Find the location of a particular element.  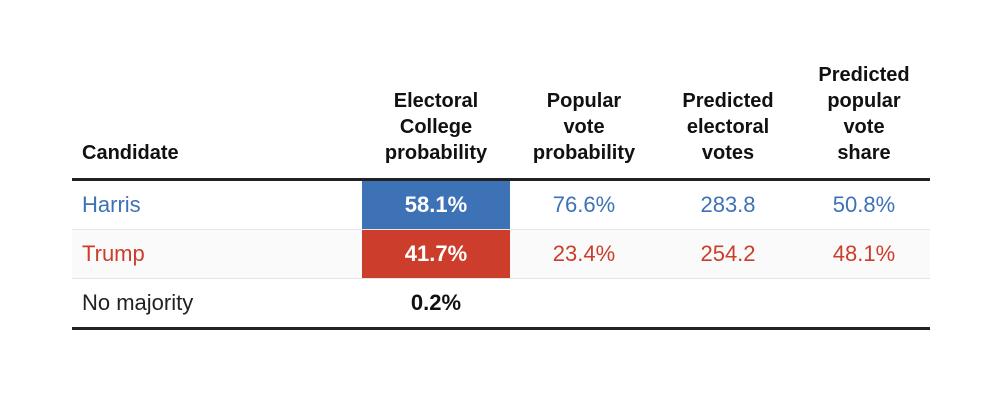

header-popular-probability: Popular vote probability is located at coordinates (584, 121).